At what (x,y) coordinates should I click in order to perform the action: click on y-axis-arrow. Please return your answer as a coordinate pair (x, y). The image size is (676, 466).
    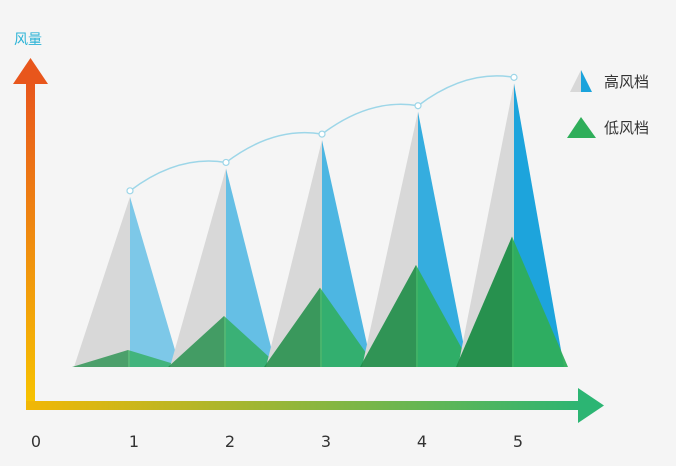
    Looking at the image, I should click on (30, 71).